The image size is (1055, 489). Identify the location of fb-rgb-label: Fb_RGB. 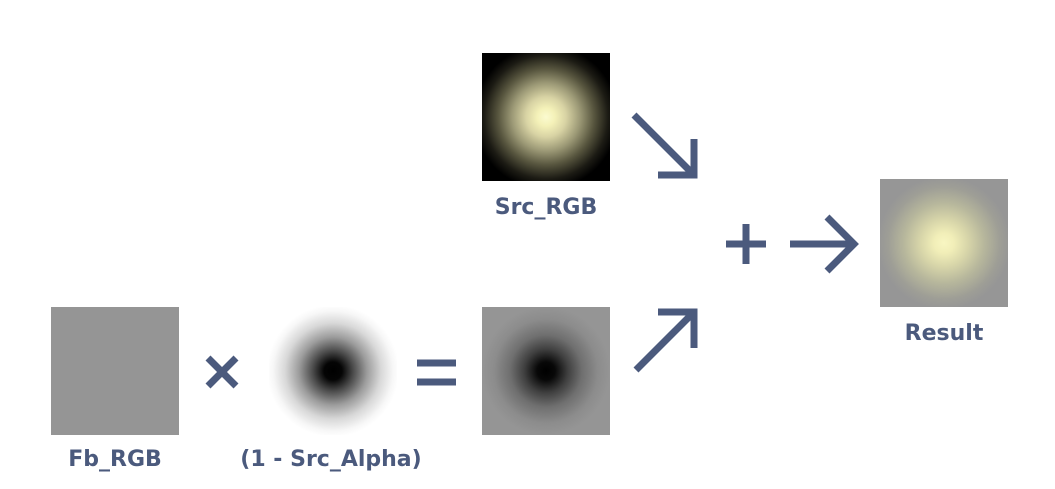
(115, 459).